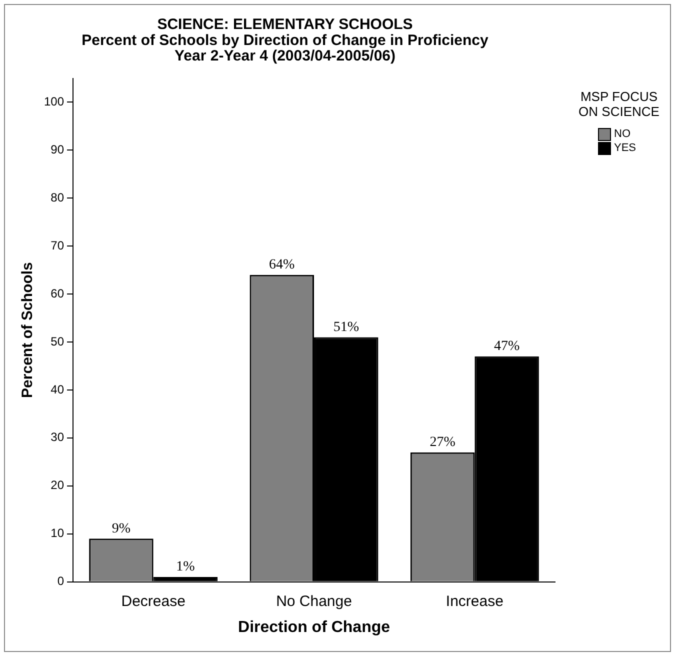  What do you see at coordinates (619, 104) in the screenshot?
I see `legend-title: MSP FOCUS ON SCIENCE` at bounding box center [619, 104].